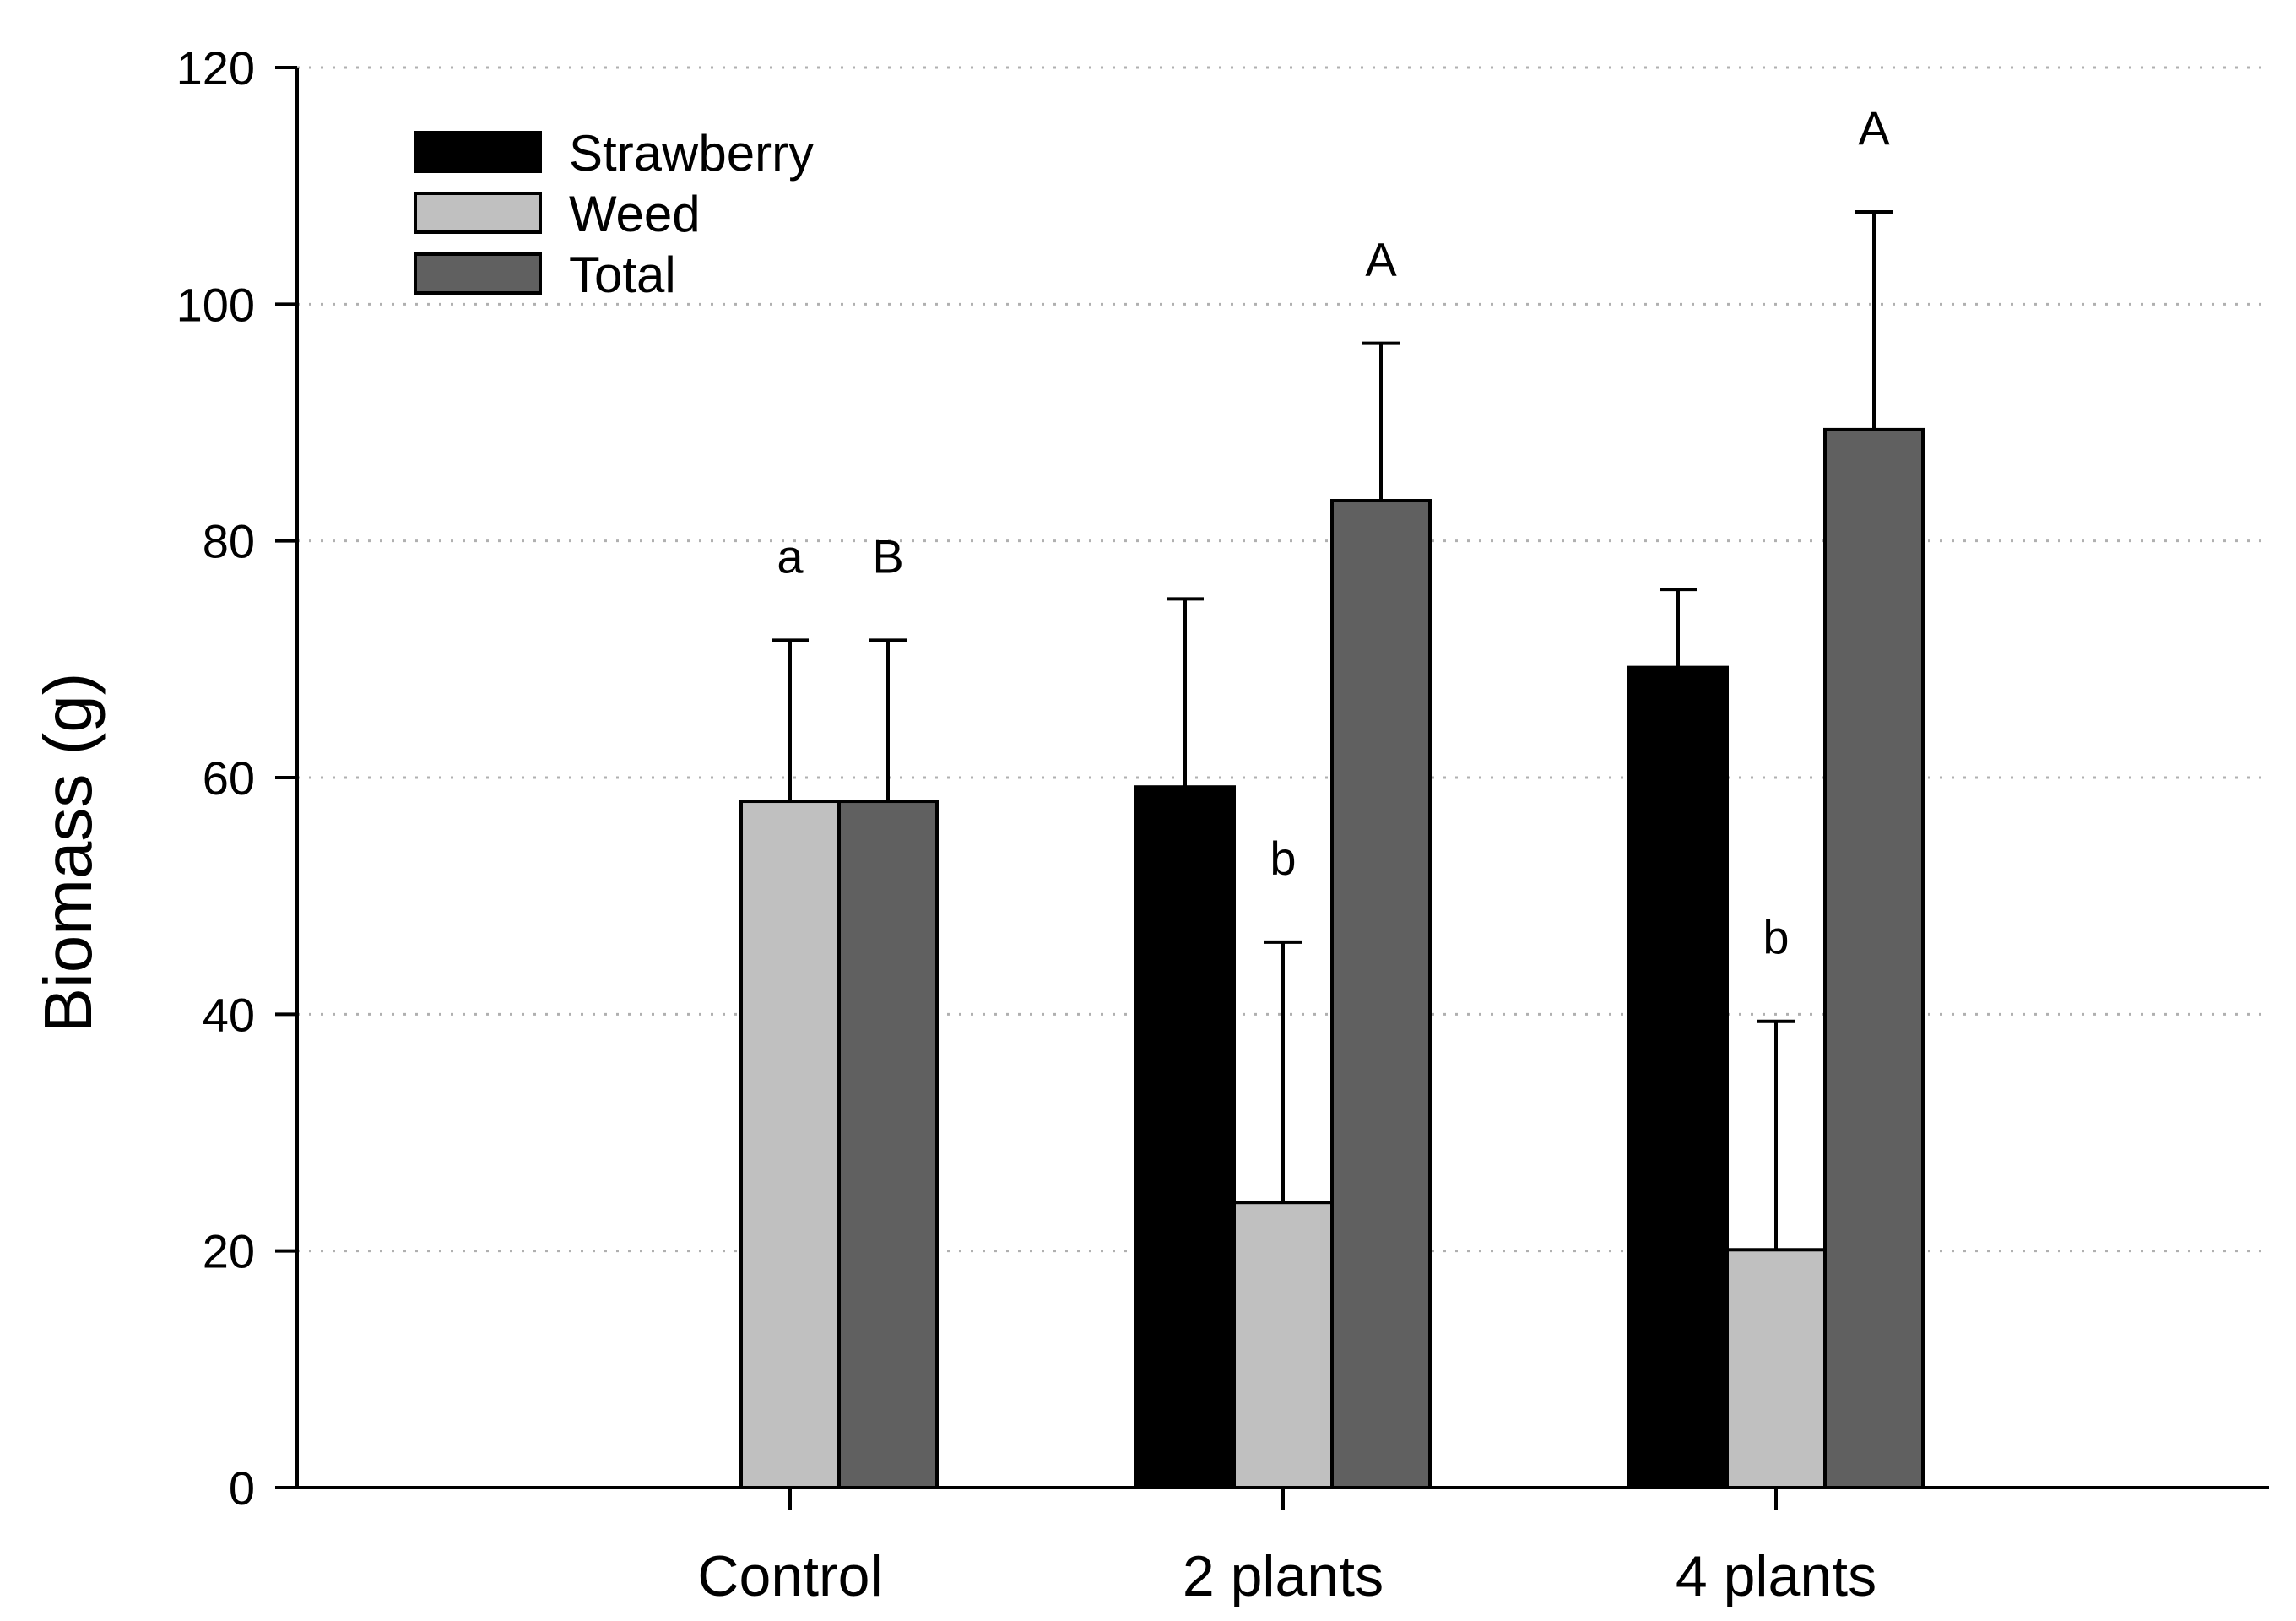 The image size is (2296, 1621). What do you see at coordinates (229, 1014) in the screenshot?
I see `y-tick-label: 40` at bounding box center [229, 1014].